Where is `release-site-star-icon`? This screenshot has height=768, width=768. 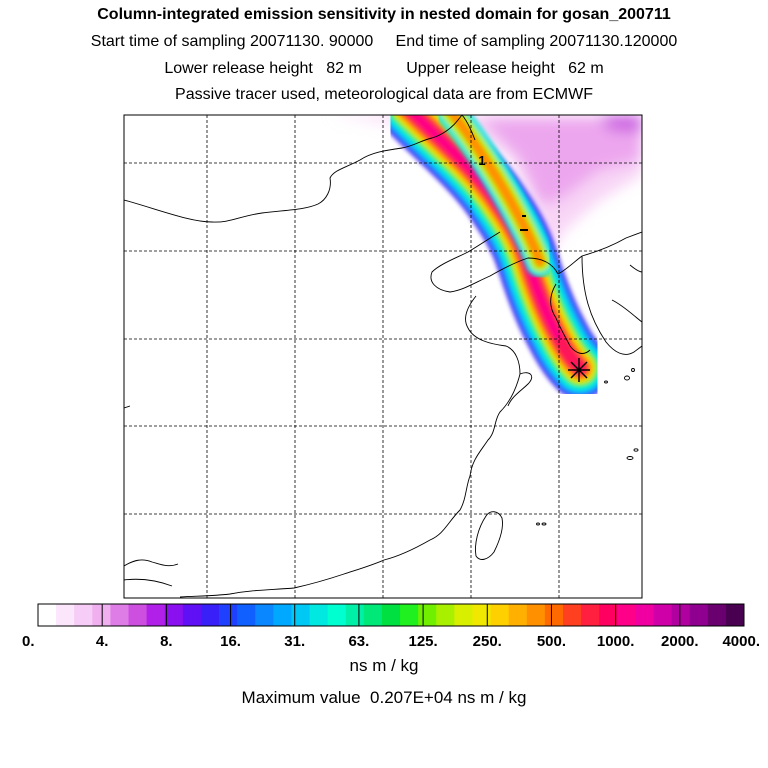 release-site-star-icon is located at coordinates (579, 370).